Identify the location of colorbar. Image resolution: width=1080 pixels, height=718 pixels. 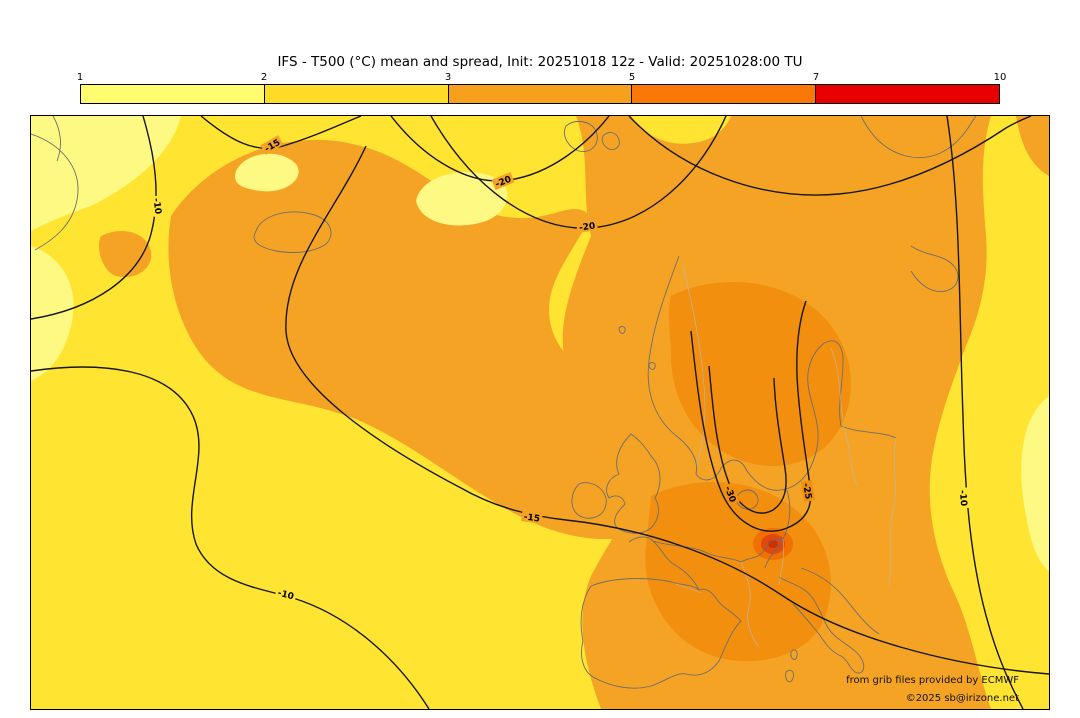
(540, 94).